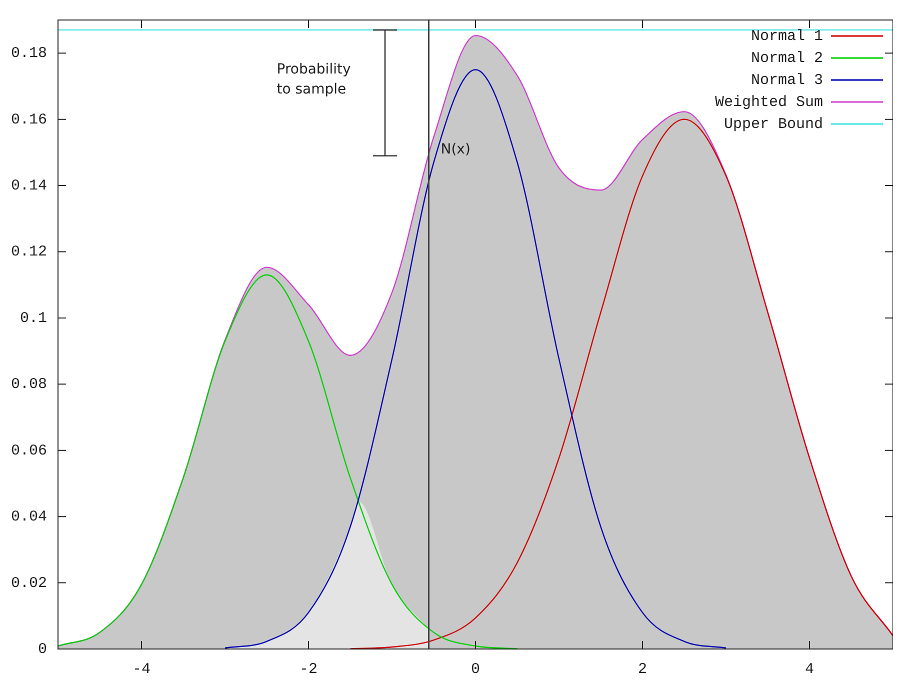 This screenshot has width=901, height=689. I want to click on legend-label: Normal 1, so click(786, 36).